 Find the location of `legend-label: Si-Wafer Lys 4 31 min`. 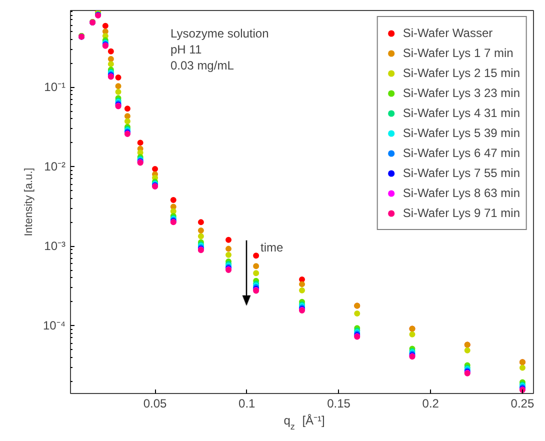

legend-label: Si-Wafer Lys 4 31 min is located at coordinates (461, 113).